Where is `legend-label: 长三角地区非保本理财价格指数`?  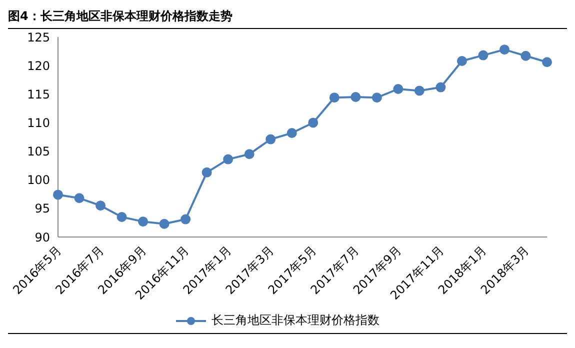
legend-label: 长三角地区非保本理财价格指数 is located at coordinates (295, 320).